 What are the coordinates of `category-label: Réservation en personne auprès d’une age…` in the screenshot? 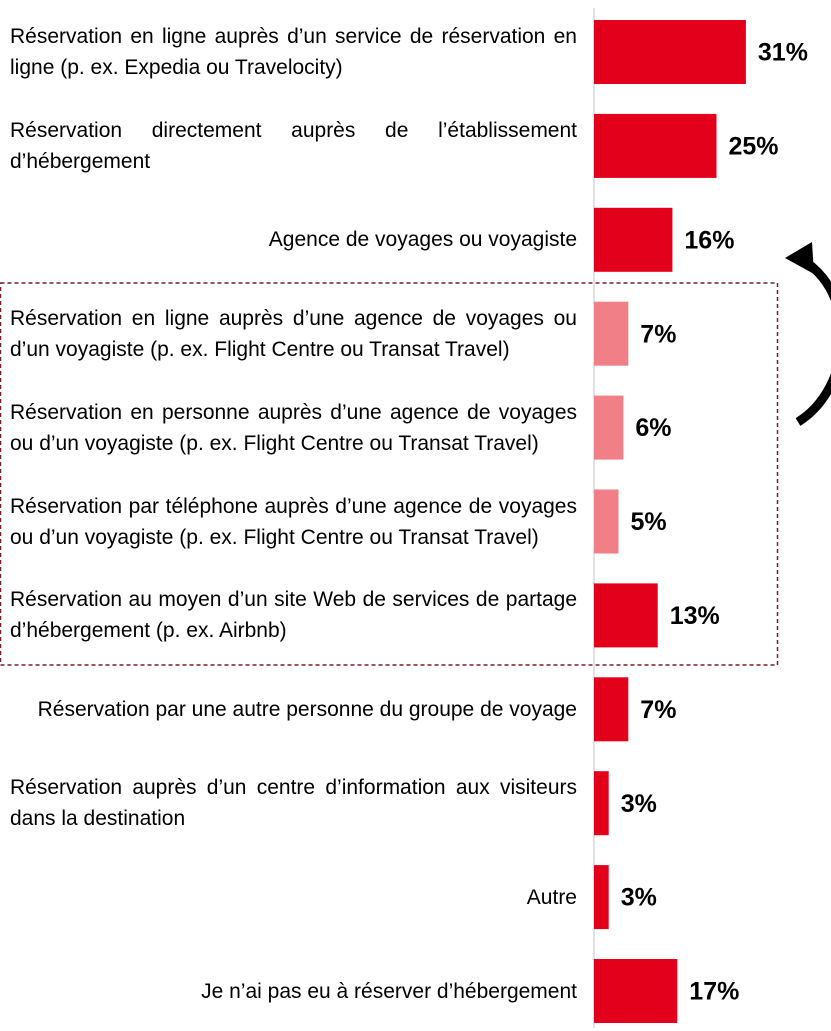 It's located at (293, 427).